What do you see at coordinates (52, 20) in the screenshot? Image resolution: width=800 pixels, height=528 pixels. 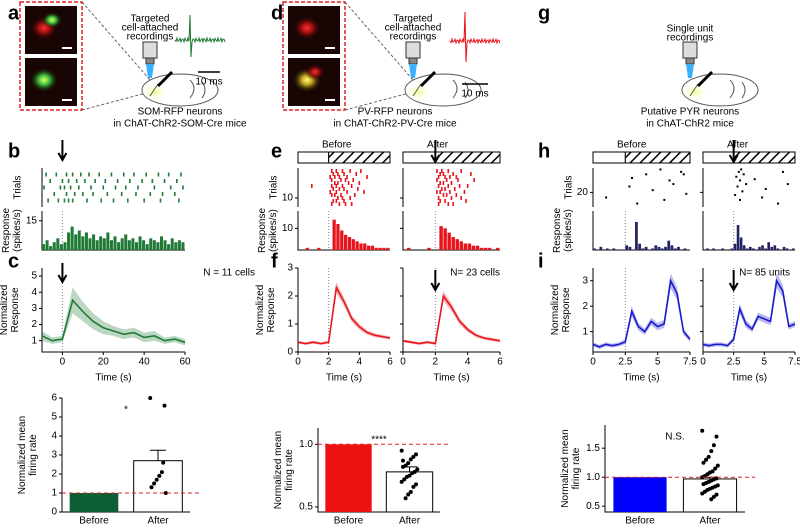 I see `cell-glow` at bounding box center [52, 20].